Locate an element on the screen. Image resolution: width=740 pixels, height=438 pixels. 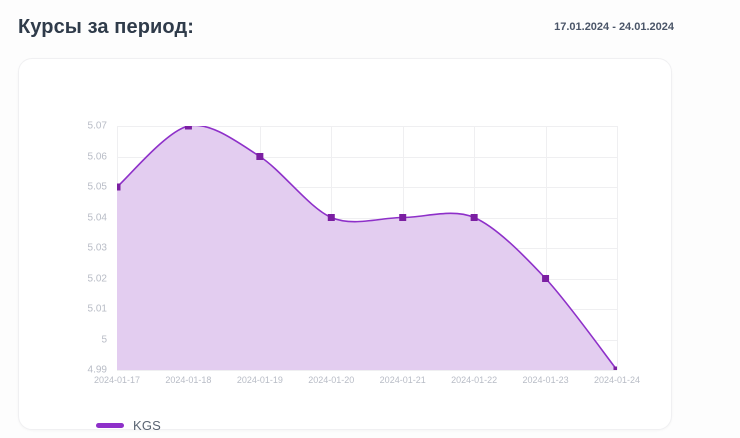
y-tick-label: 5.02 is located at coordinates (97, 278).